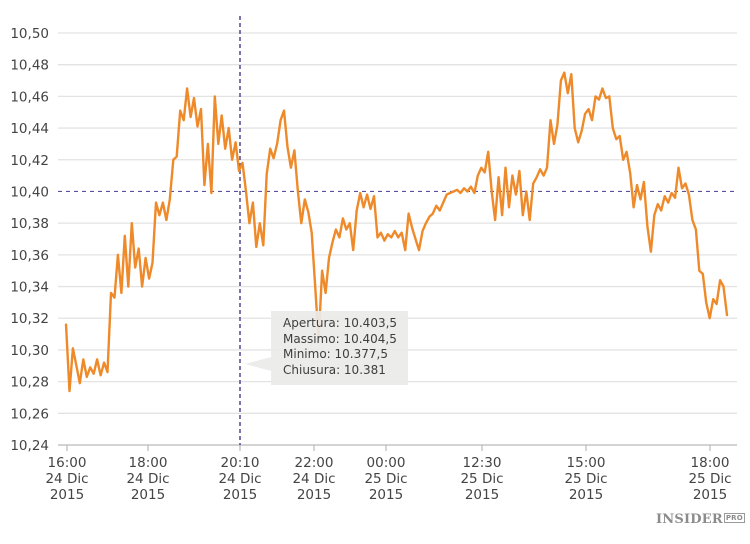 This screenshot has height=544, width=750. What do you see at coordinates (29, 383) in the screenshot?
I see `y-tick-label: 10,28` at bounding box center [29, 383].